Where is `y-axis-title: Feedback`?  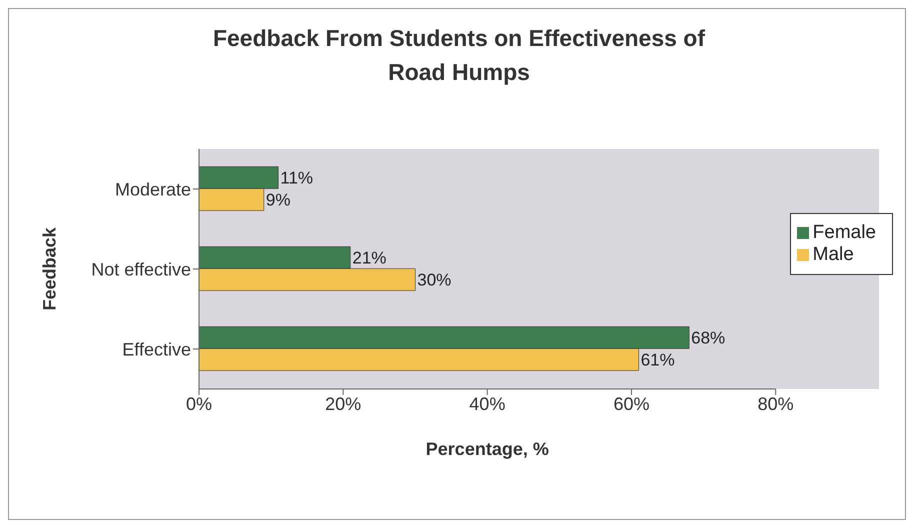
y-axis-title: Feedback is located at coordinates (49, 268).